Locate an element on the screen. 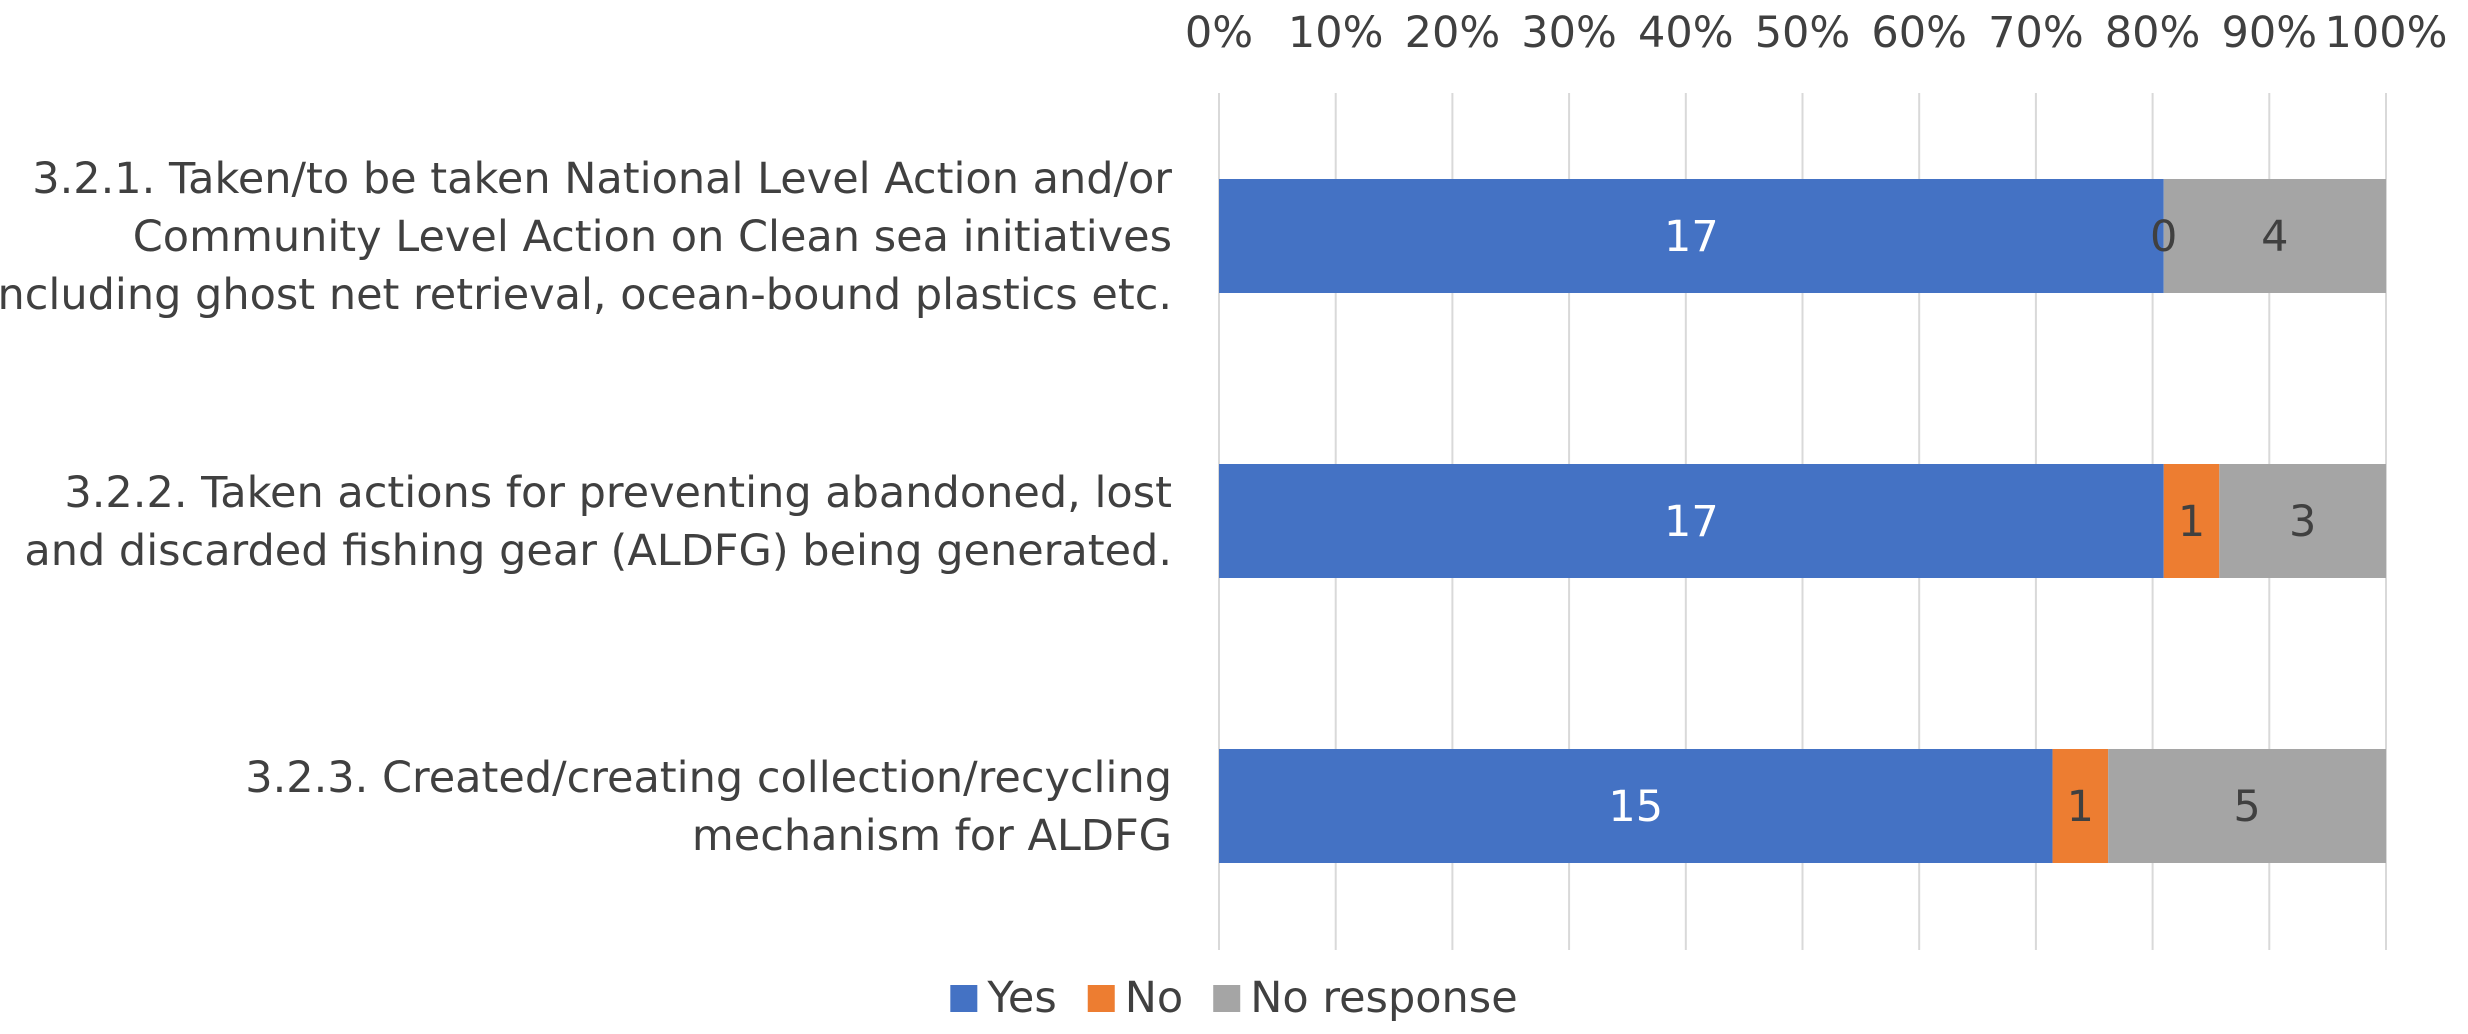 This screenshot has width=2468, height=1034. data-label: 3 is located at coordinates (2302, 522).